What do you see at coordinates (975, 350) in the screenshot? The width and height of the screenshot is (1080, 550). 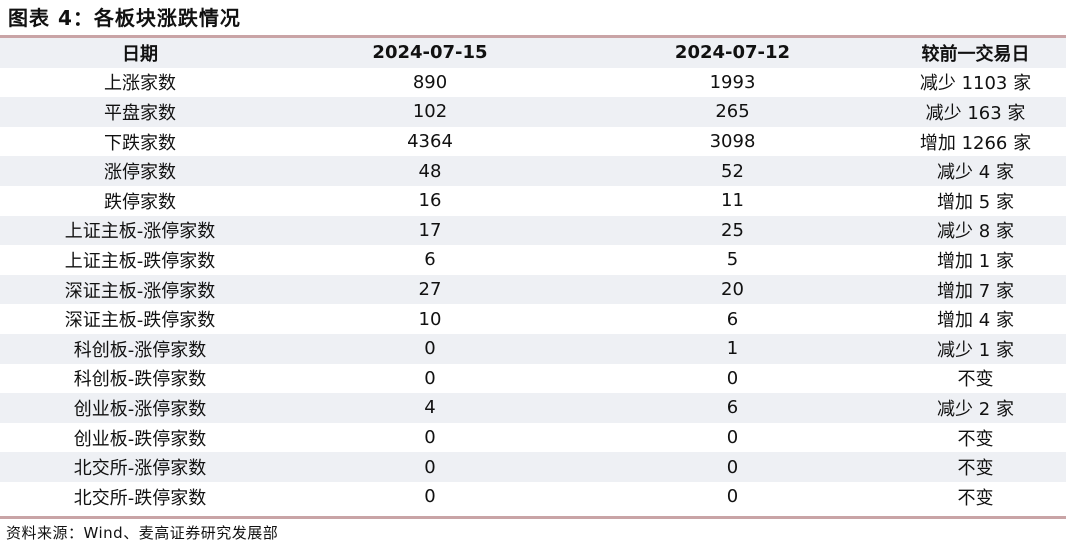 I see `change-cell: 减少 1 家` at bounding box center [975, 350].